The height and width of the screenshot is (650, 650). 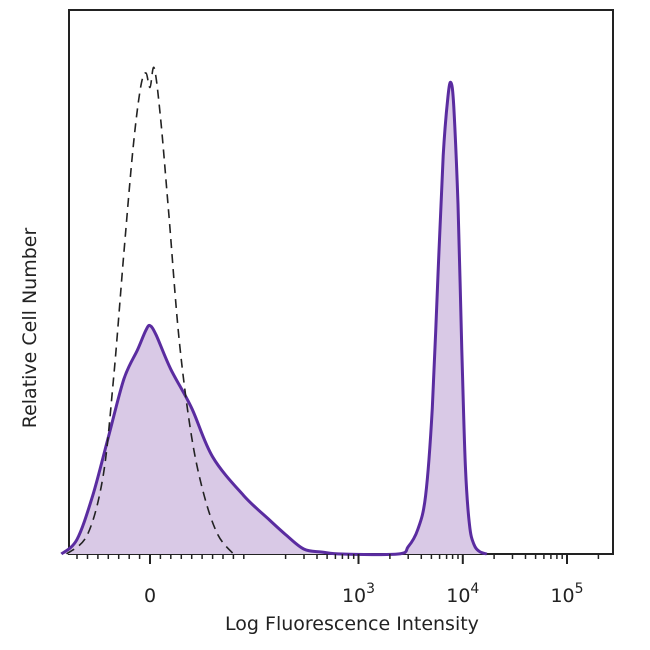 I want to click on x-tick-label: 10³, so click(x=358, y=594).